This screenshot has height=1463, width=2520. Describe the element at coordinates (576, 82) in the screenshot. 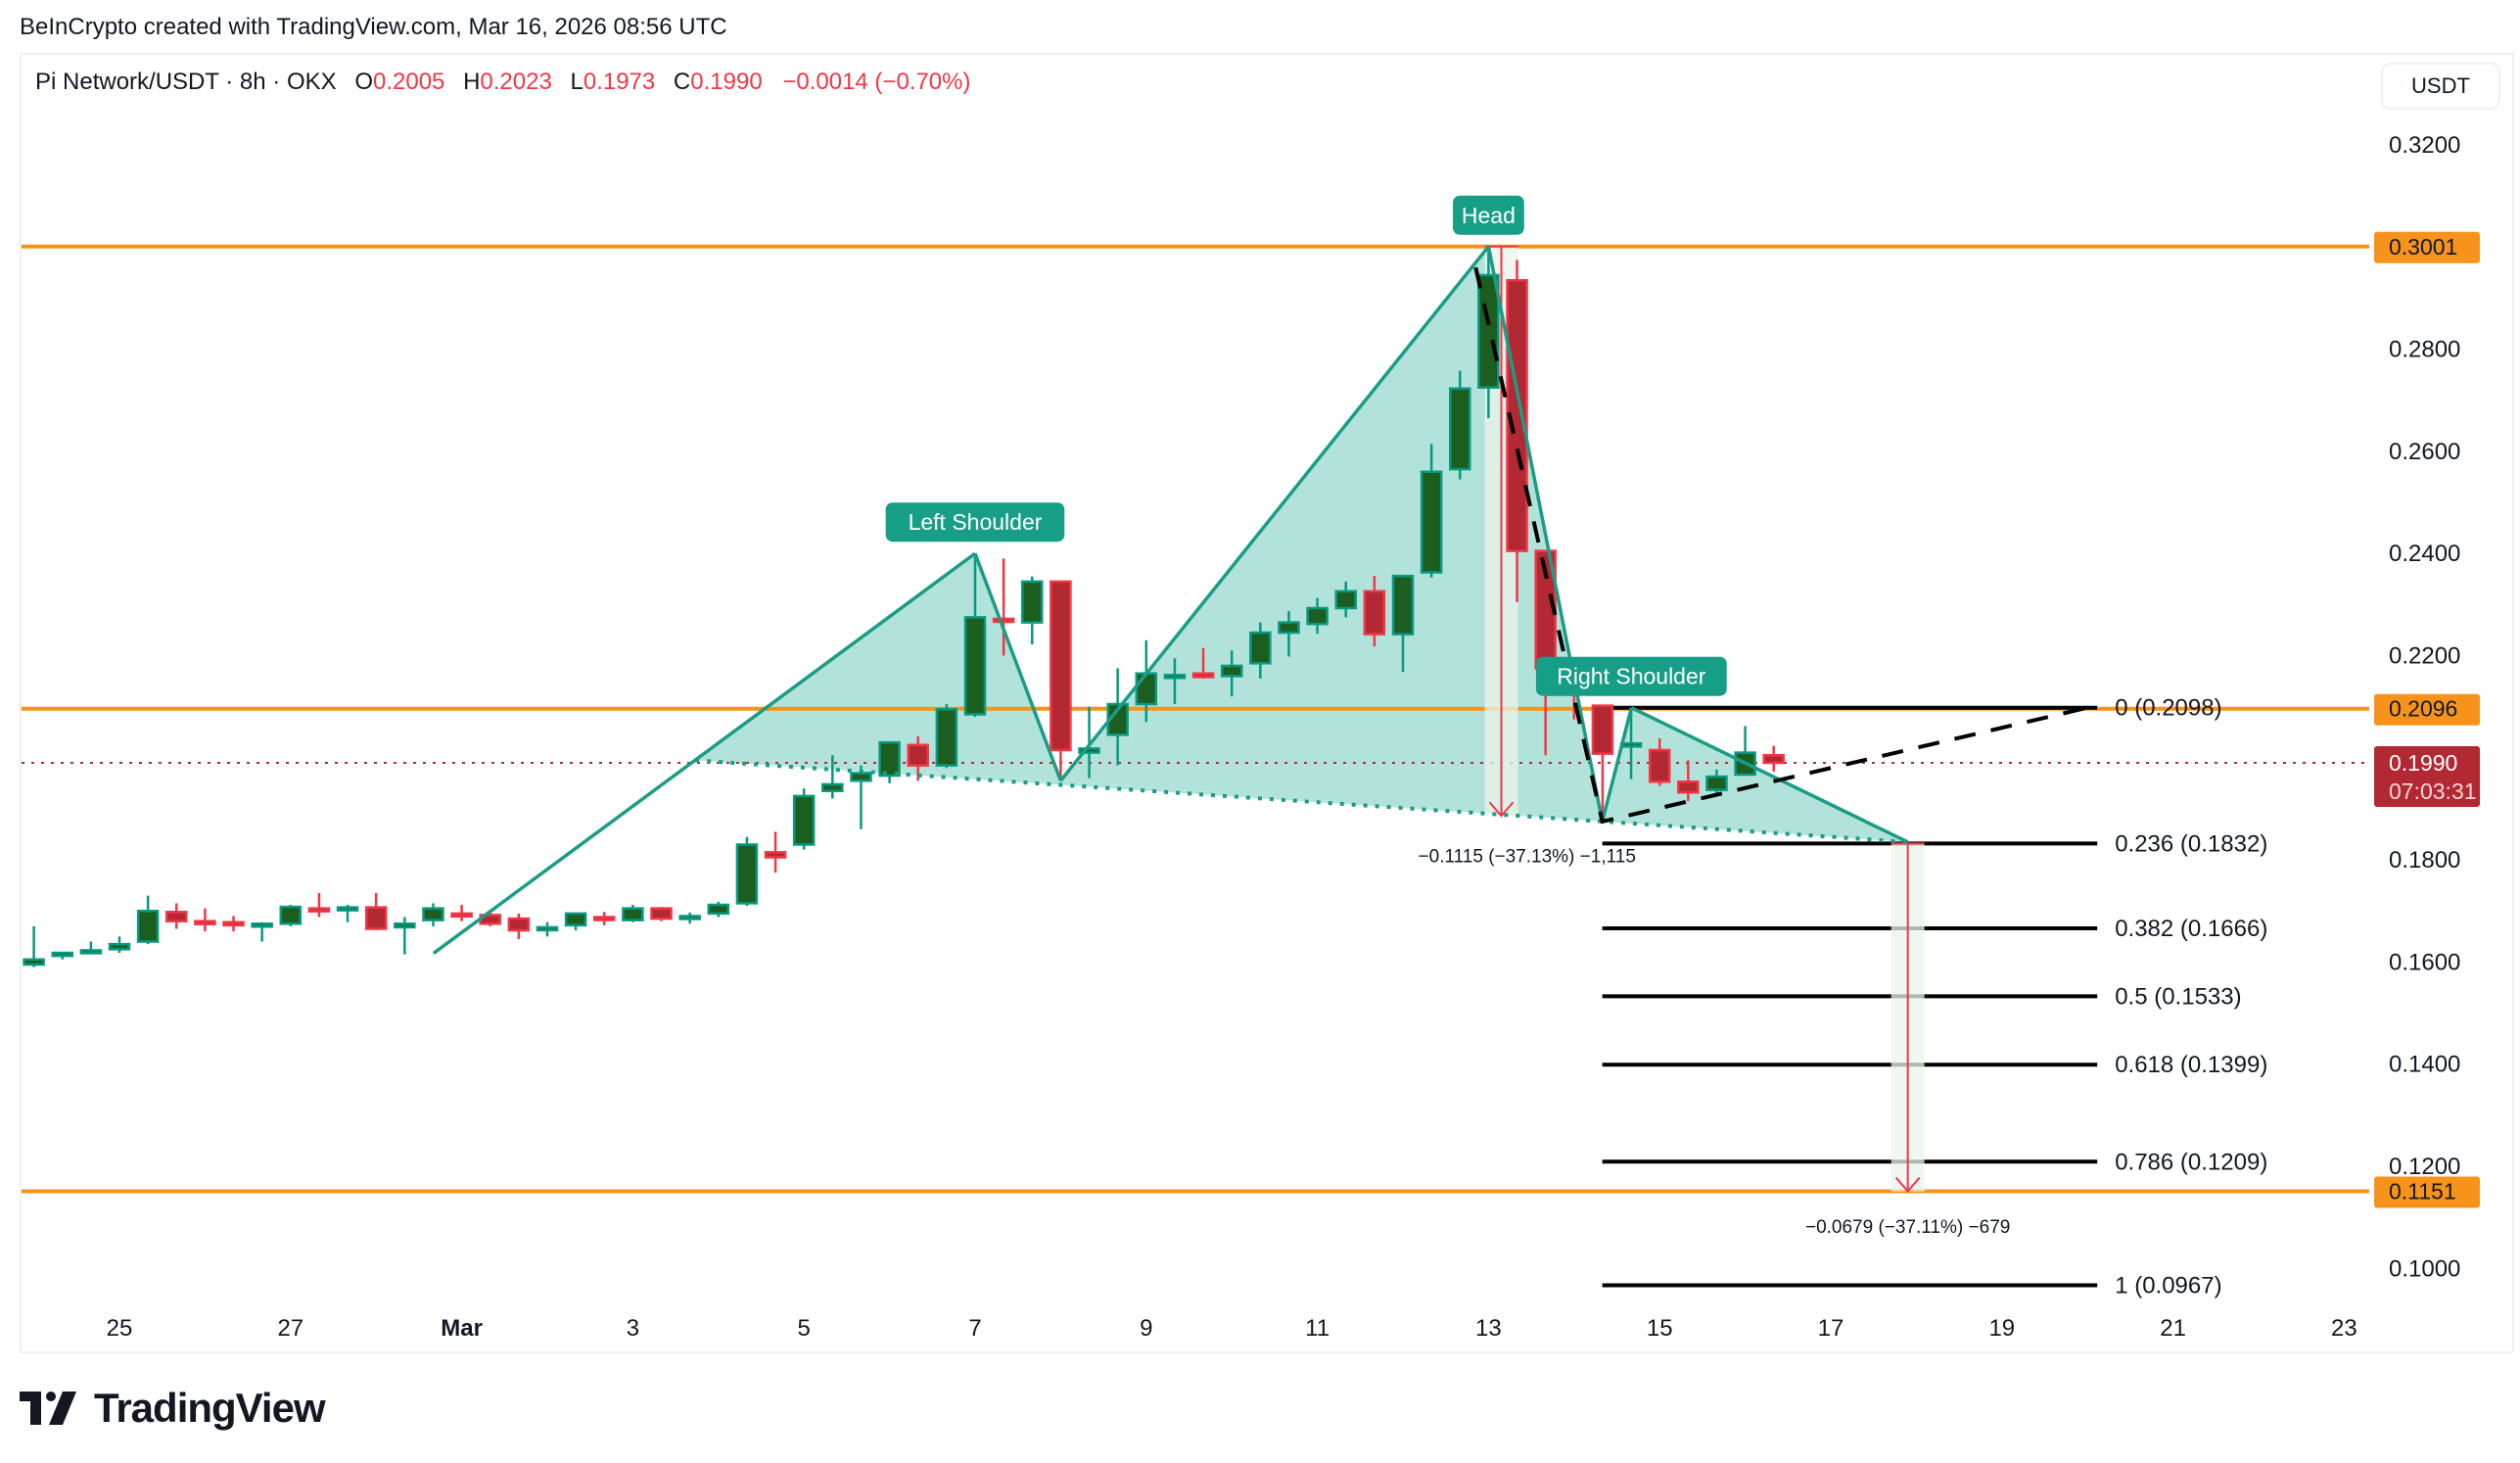

I see `low-key: L` at that location.